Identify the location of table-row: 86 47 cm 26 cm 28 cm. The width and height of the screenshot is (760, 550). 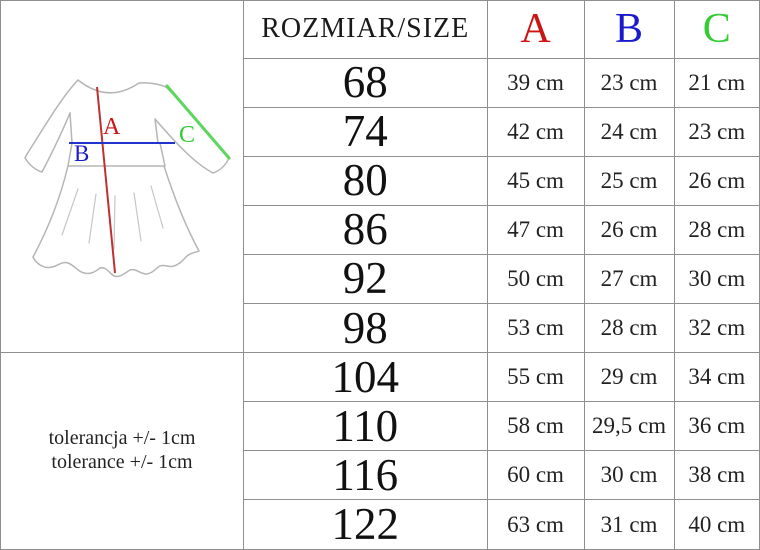
(501, 229).